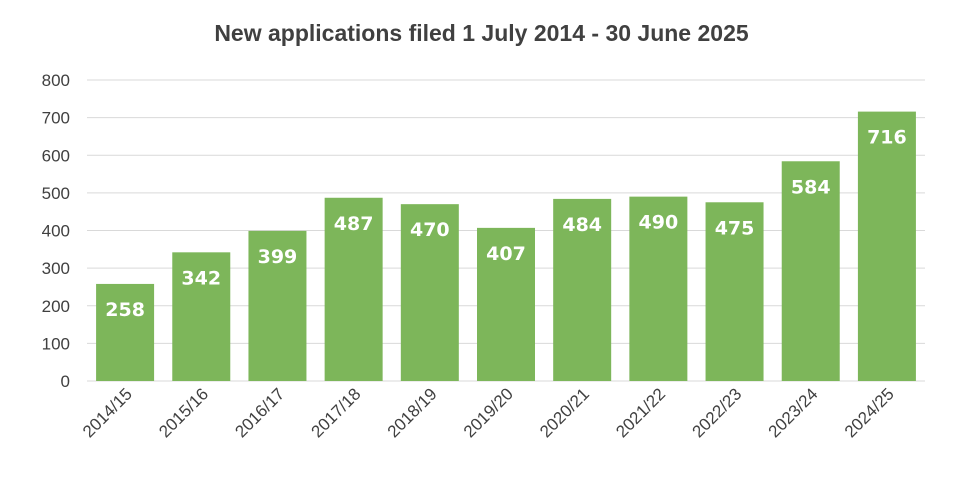 Image resolution: width=963 pixels, height=479 pixels. I want to click on data-label: 487, so click(354, 224).